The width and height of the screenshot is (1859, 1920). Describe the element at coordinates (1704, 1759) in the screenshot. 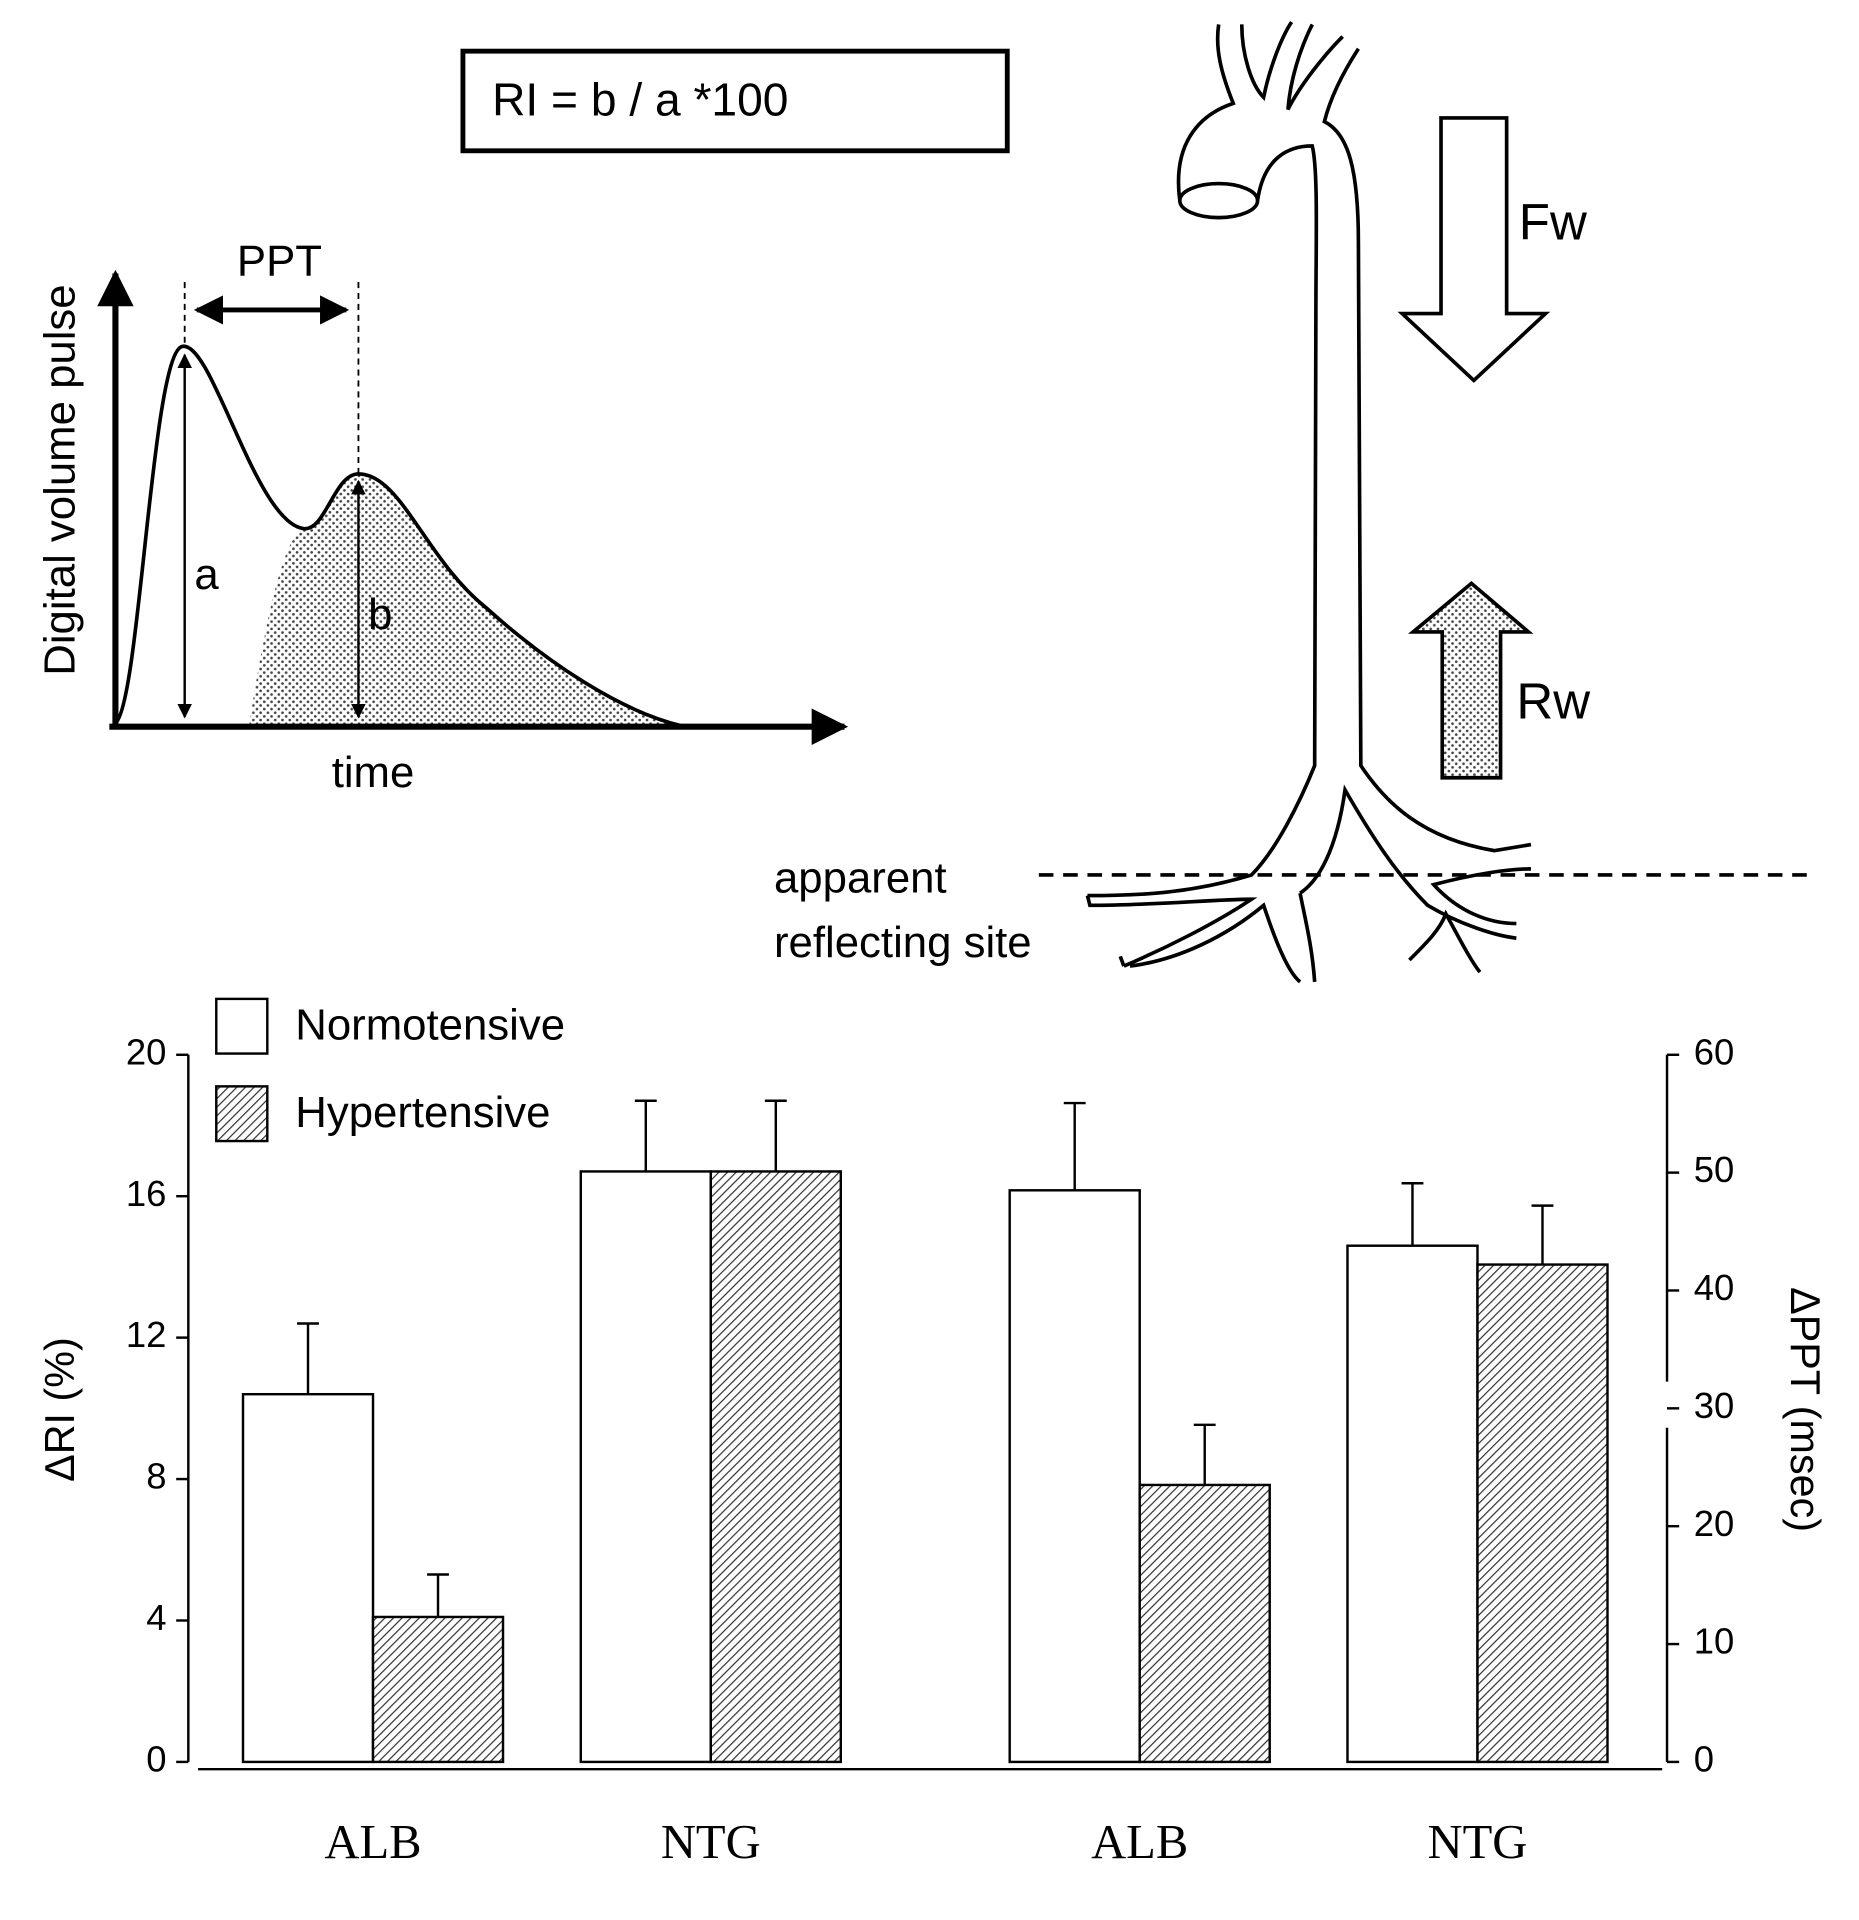

I see `y2-tick-label: 0` at that location.